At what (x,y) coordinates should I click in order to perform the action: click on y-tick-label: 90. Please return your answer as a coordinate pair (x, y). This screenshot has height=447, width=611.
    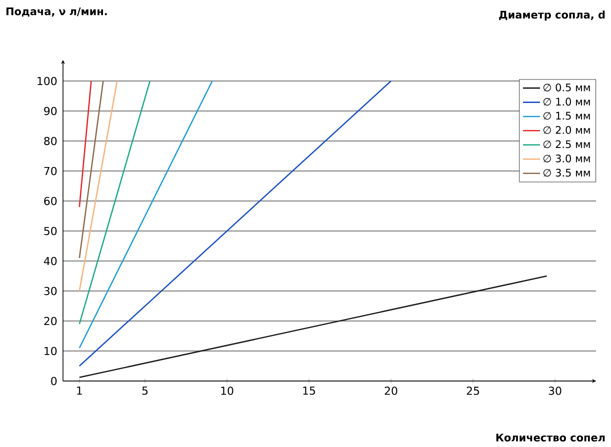
    Looking at the image, I should click on (50, 111).